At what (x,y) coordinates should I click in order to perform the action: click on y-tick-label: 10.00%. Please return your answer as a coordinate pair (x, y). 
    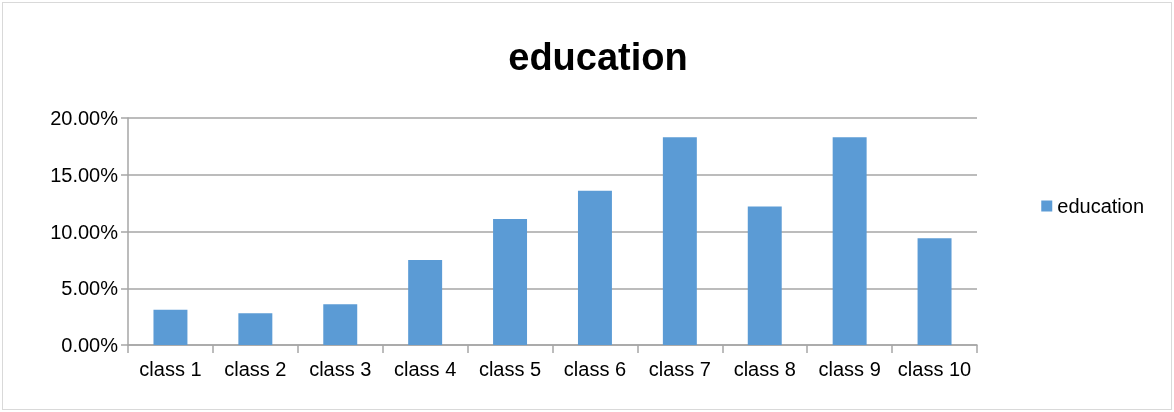
    Looking at the image, I should click on (84, 231).